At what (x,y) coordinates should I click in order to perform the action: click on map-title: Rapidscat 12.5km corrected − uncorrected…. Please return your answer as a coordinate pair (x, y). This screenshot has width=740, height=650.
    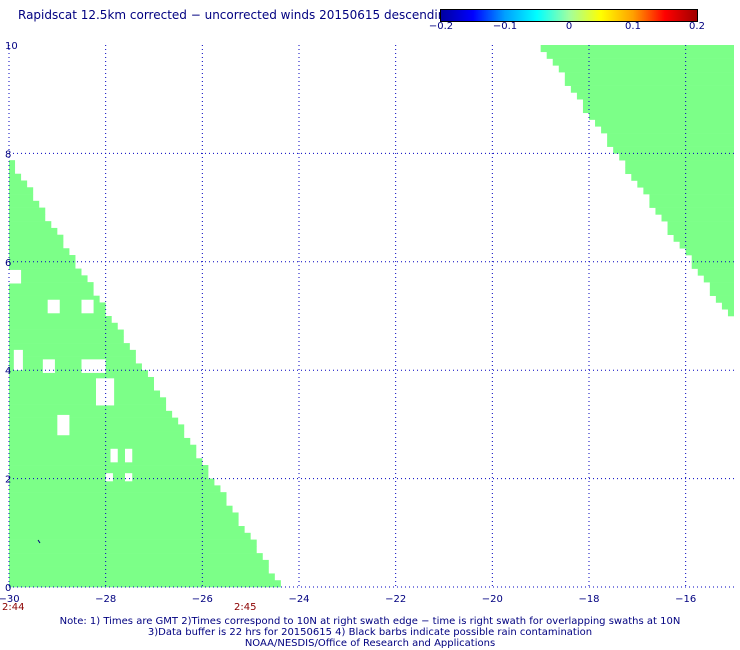
    Looking at the image, I should click on (235, 15).